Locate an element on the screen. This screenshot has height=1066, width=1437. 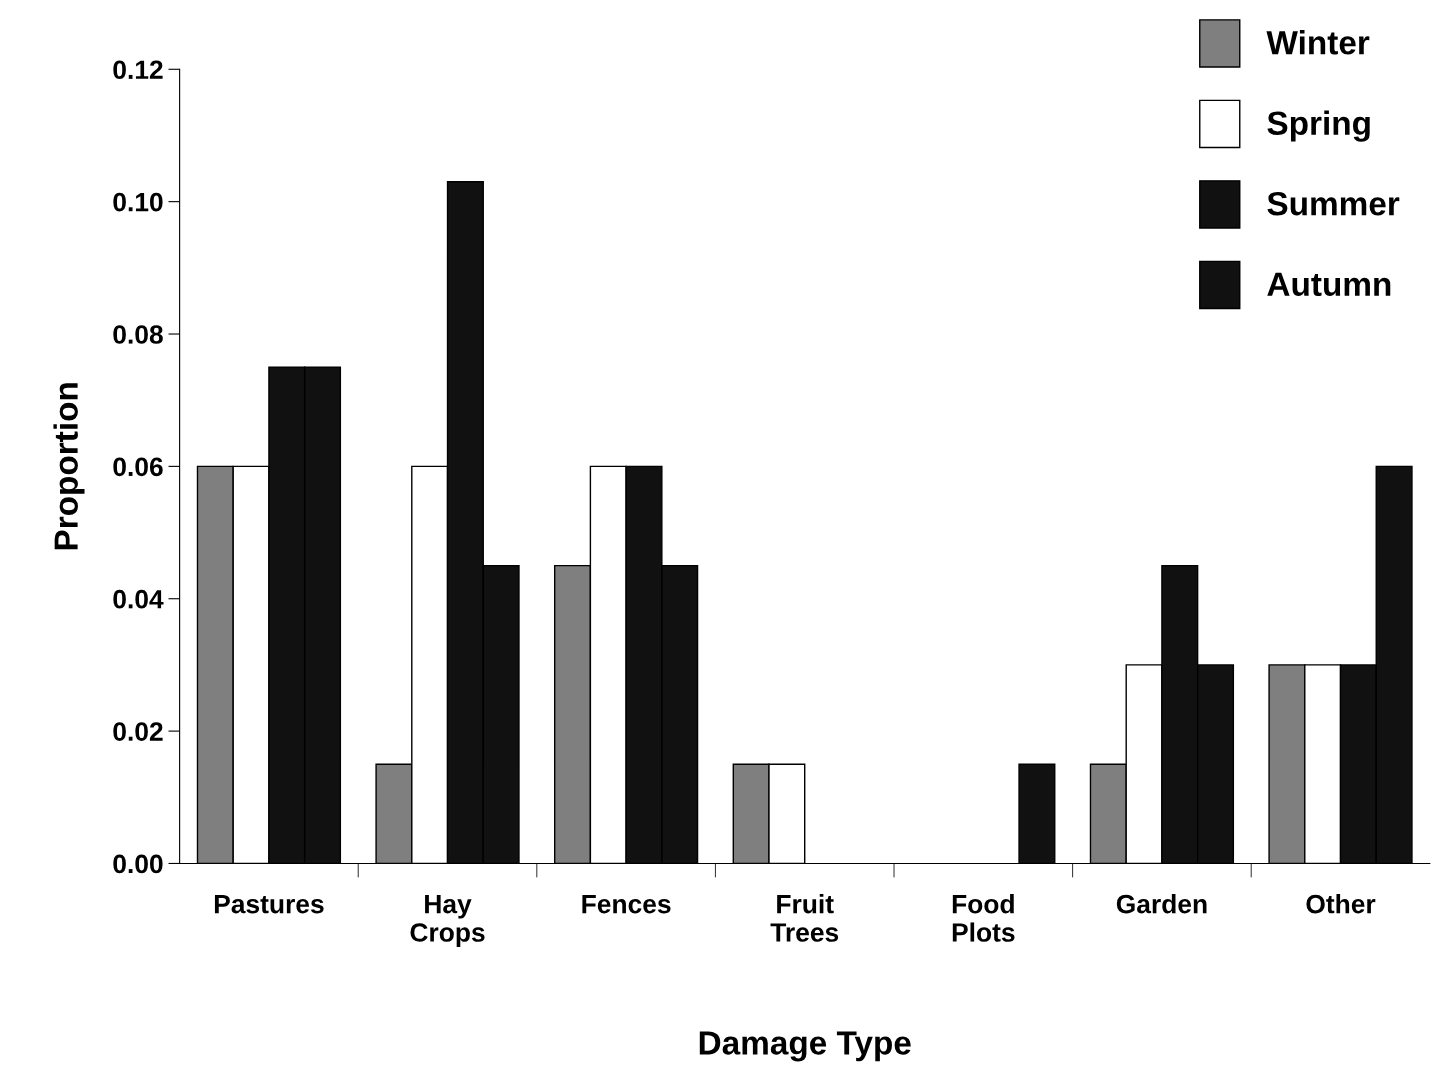
x-tick-label: Hay Crops is located at coordinates (447, 921).